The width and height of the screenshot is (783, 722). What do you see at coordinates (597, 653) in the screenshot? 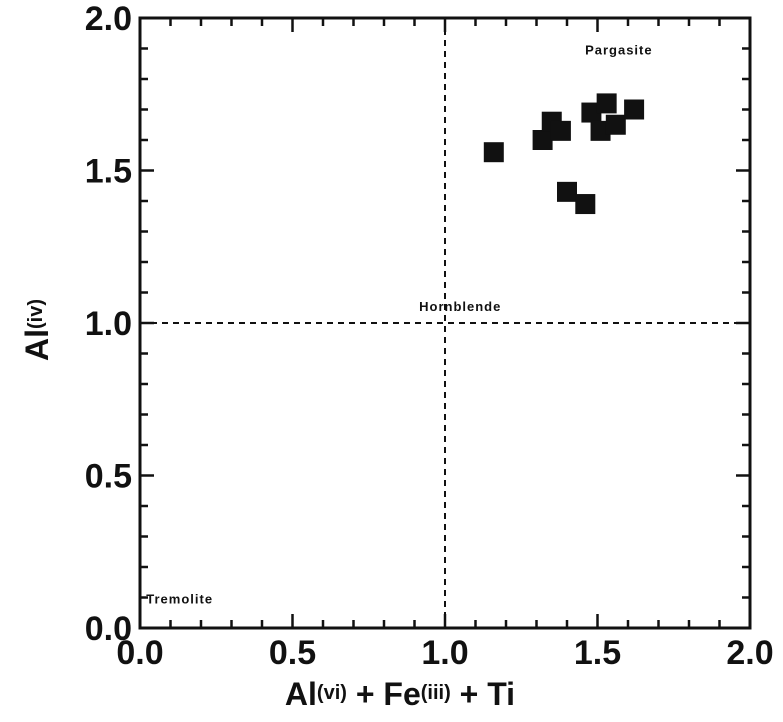
I see `x-tick-label: 1.5` at bounding box center [597, 653].